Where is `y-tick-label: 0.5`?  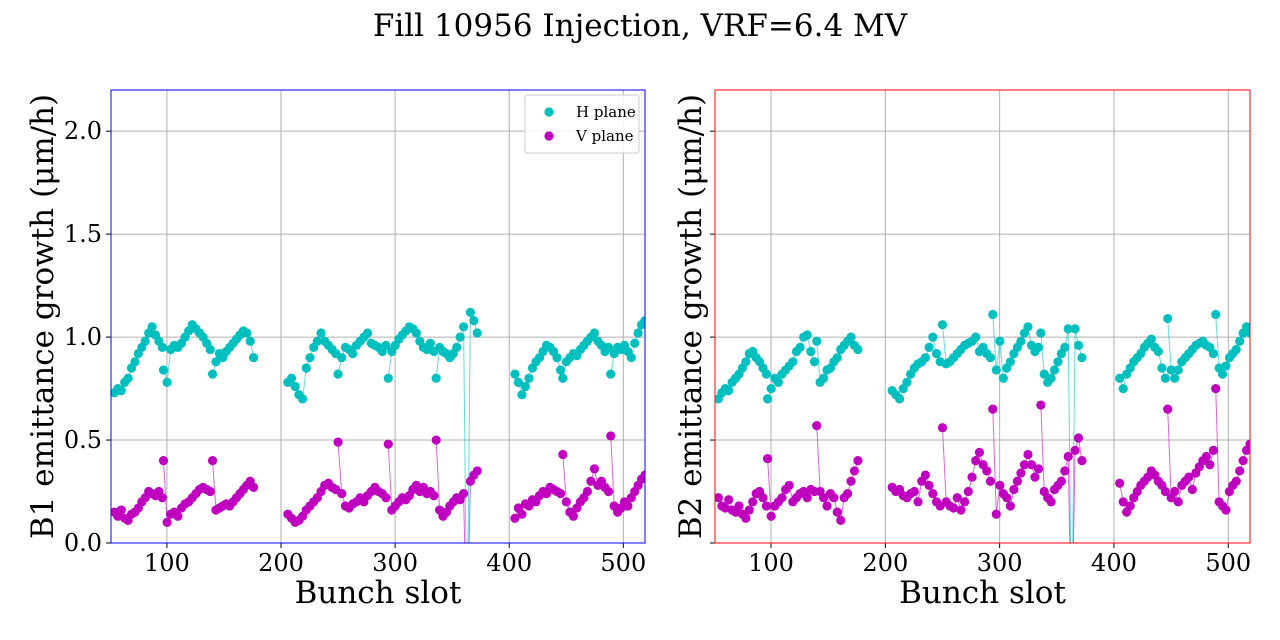 y-tick-label: 0.5 is located at coordinates (83, 440).